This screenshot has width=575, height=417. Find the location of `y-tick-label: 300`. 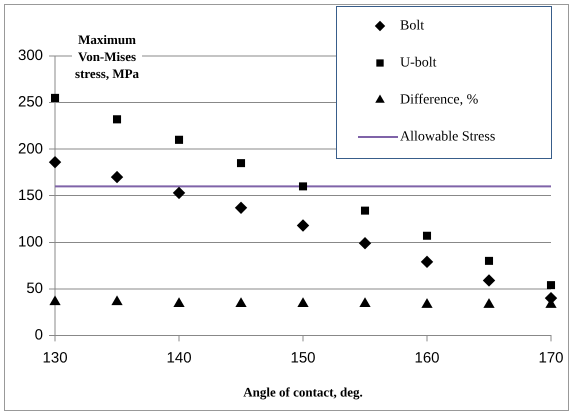

y-tick-label: 300 is located at coordinates (31, 55).